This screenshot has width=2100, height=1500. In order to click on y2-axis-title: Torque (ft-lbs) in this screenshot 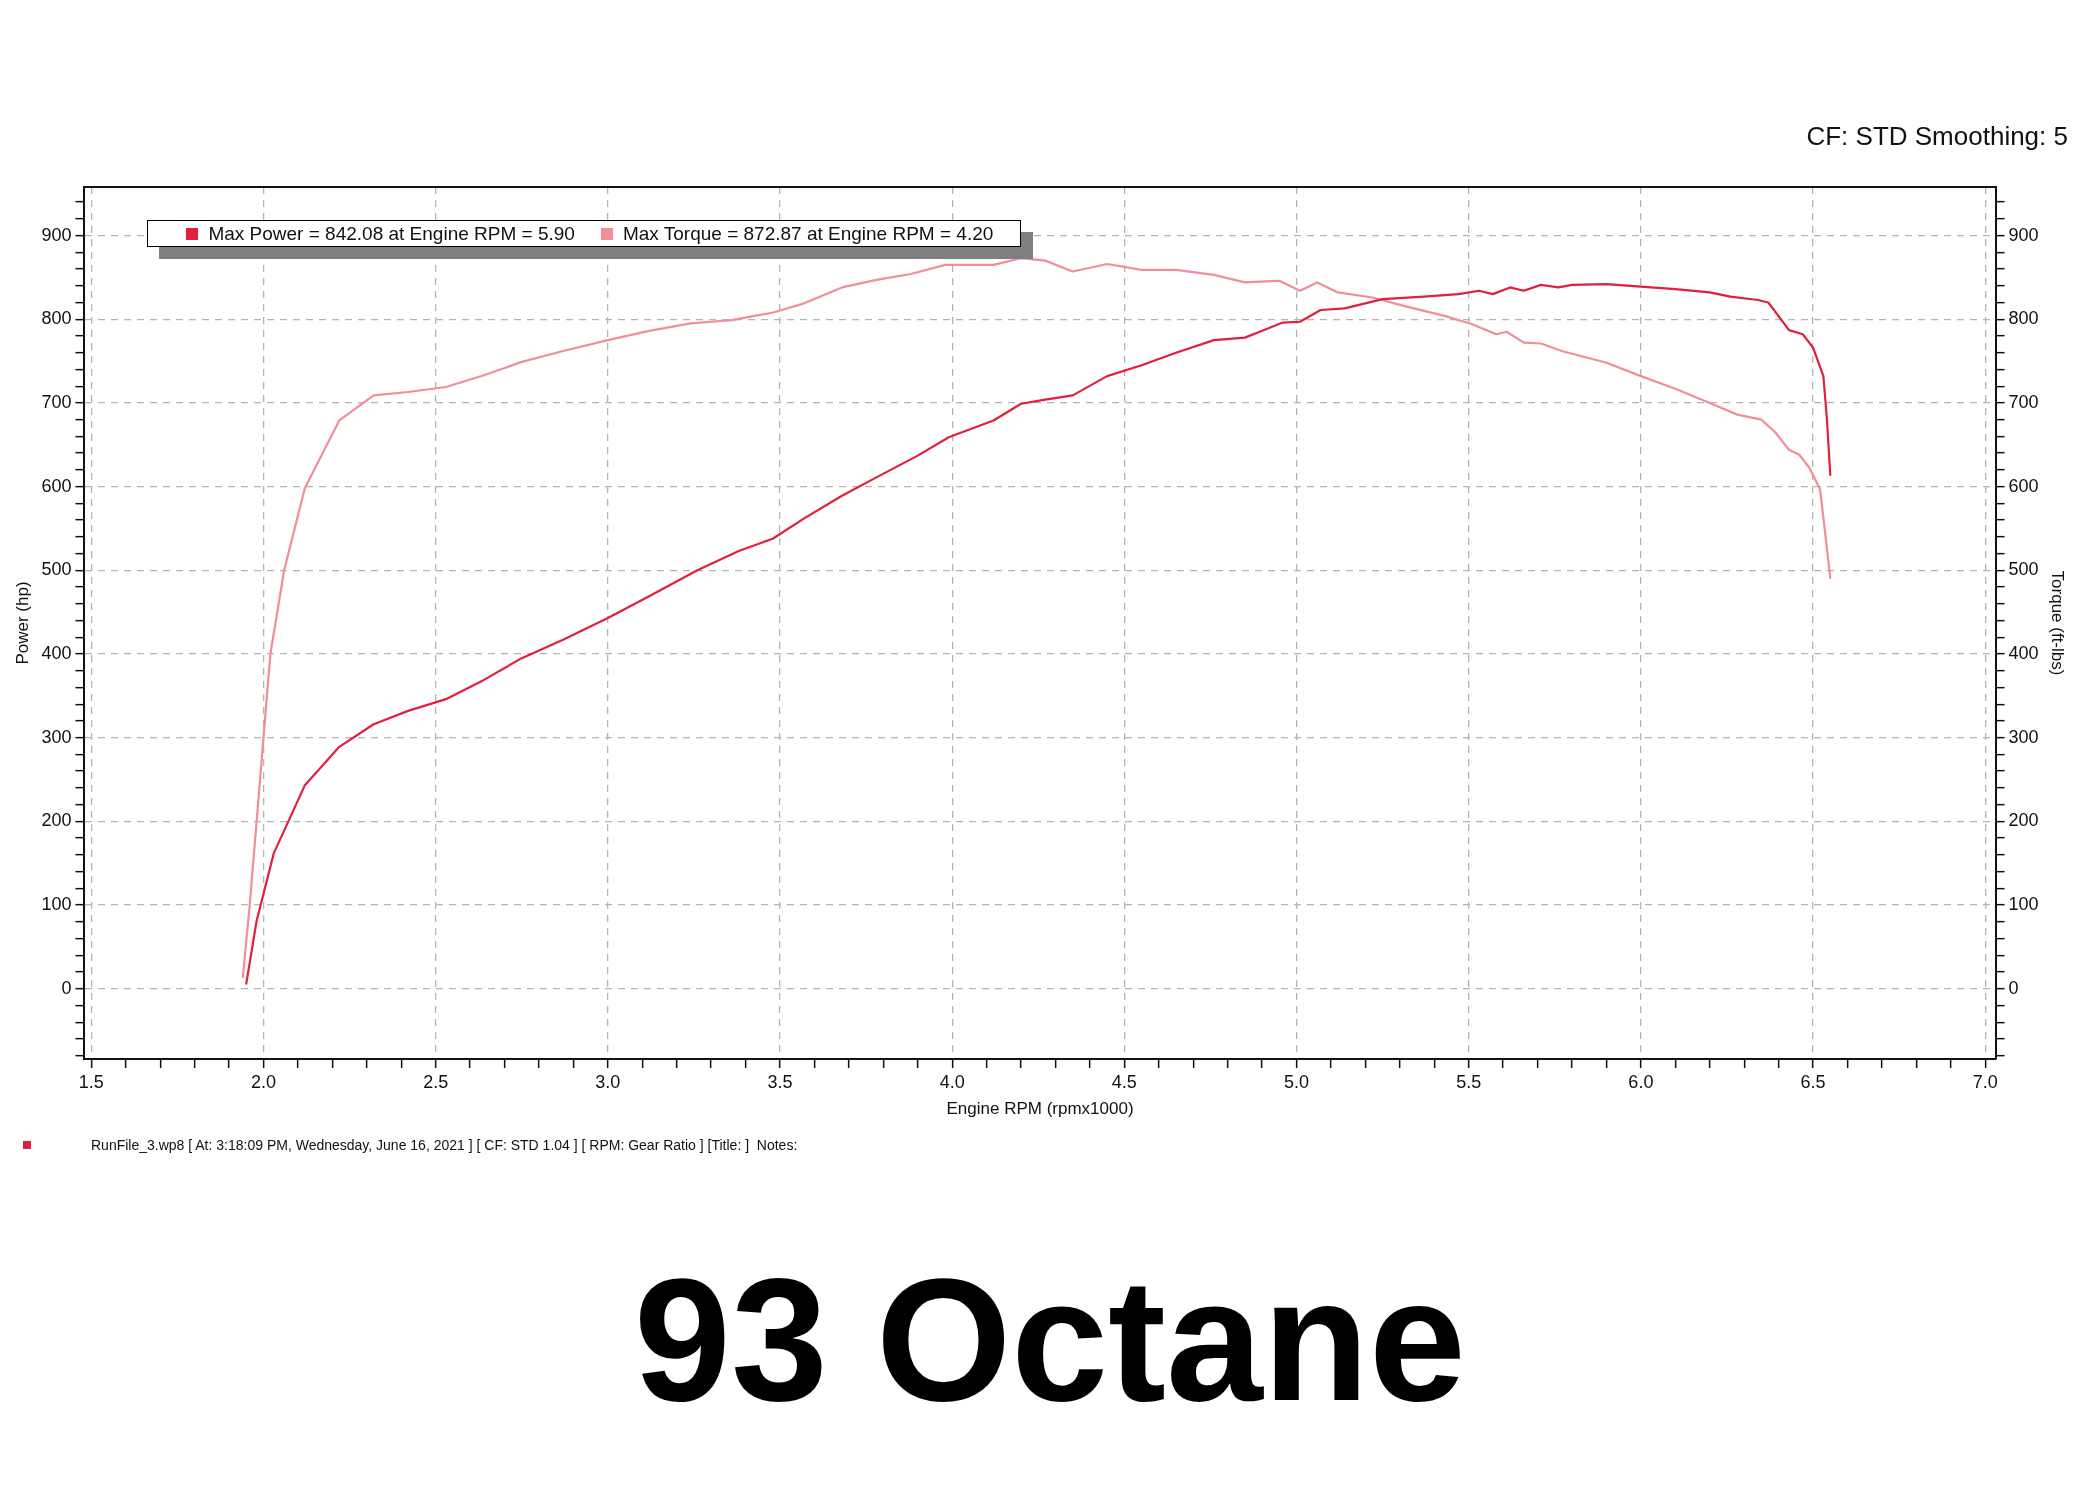, I will do `click(2058, 623)`.